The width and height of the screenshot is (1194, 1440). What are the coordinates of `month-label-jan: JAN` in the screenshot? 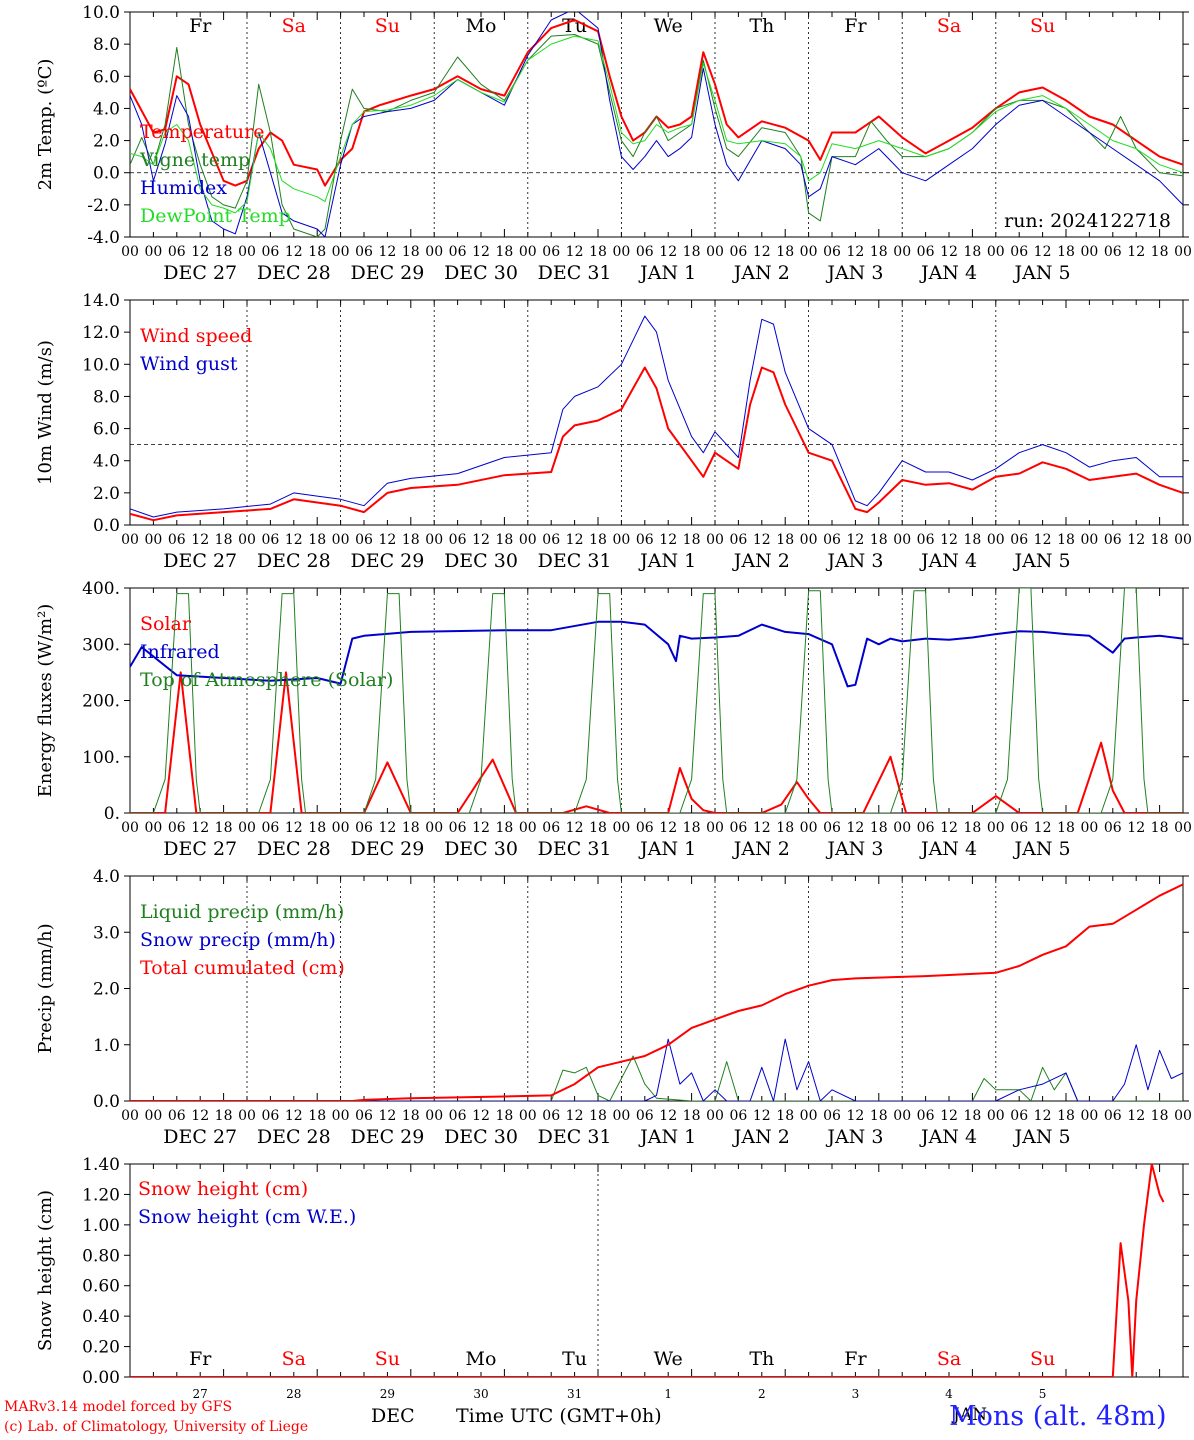 It's located at (970, 1415).